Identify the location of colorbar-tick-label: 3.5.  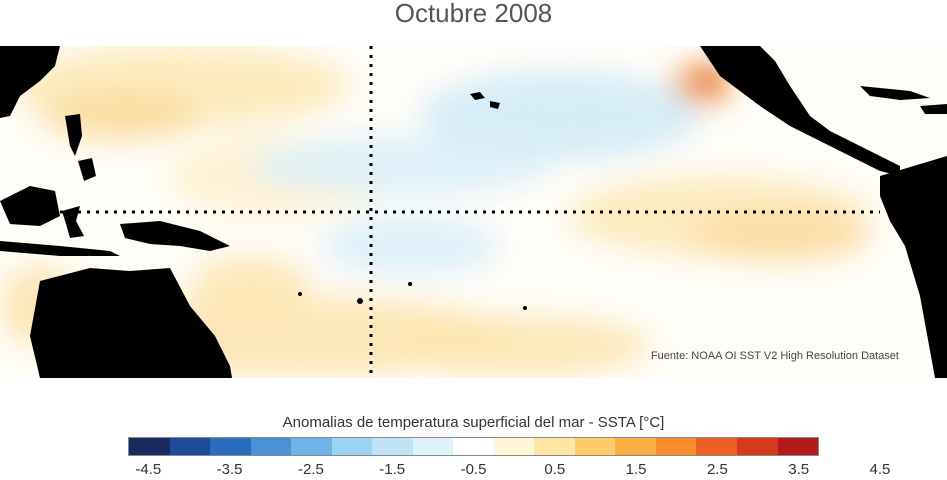
(799, 469).